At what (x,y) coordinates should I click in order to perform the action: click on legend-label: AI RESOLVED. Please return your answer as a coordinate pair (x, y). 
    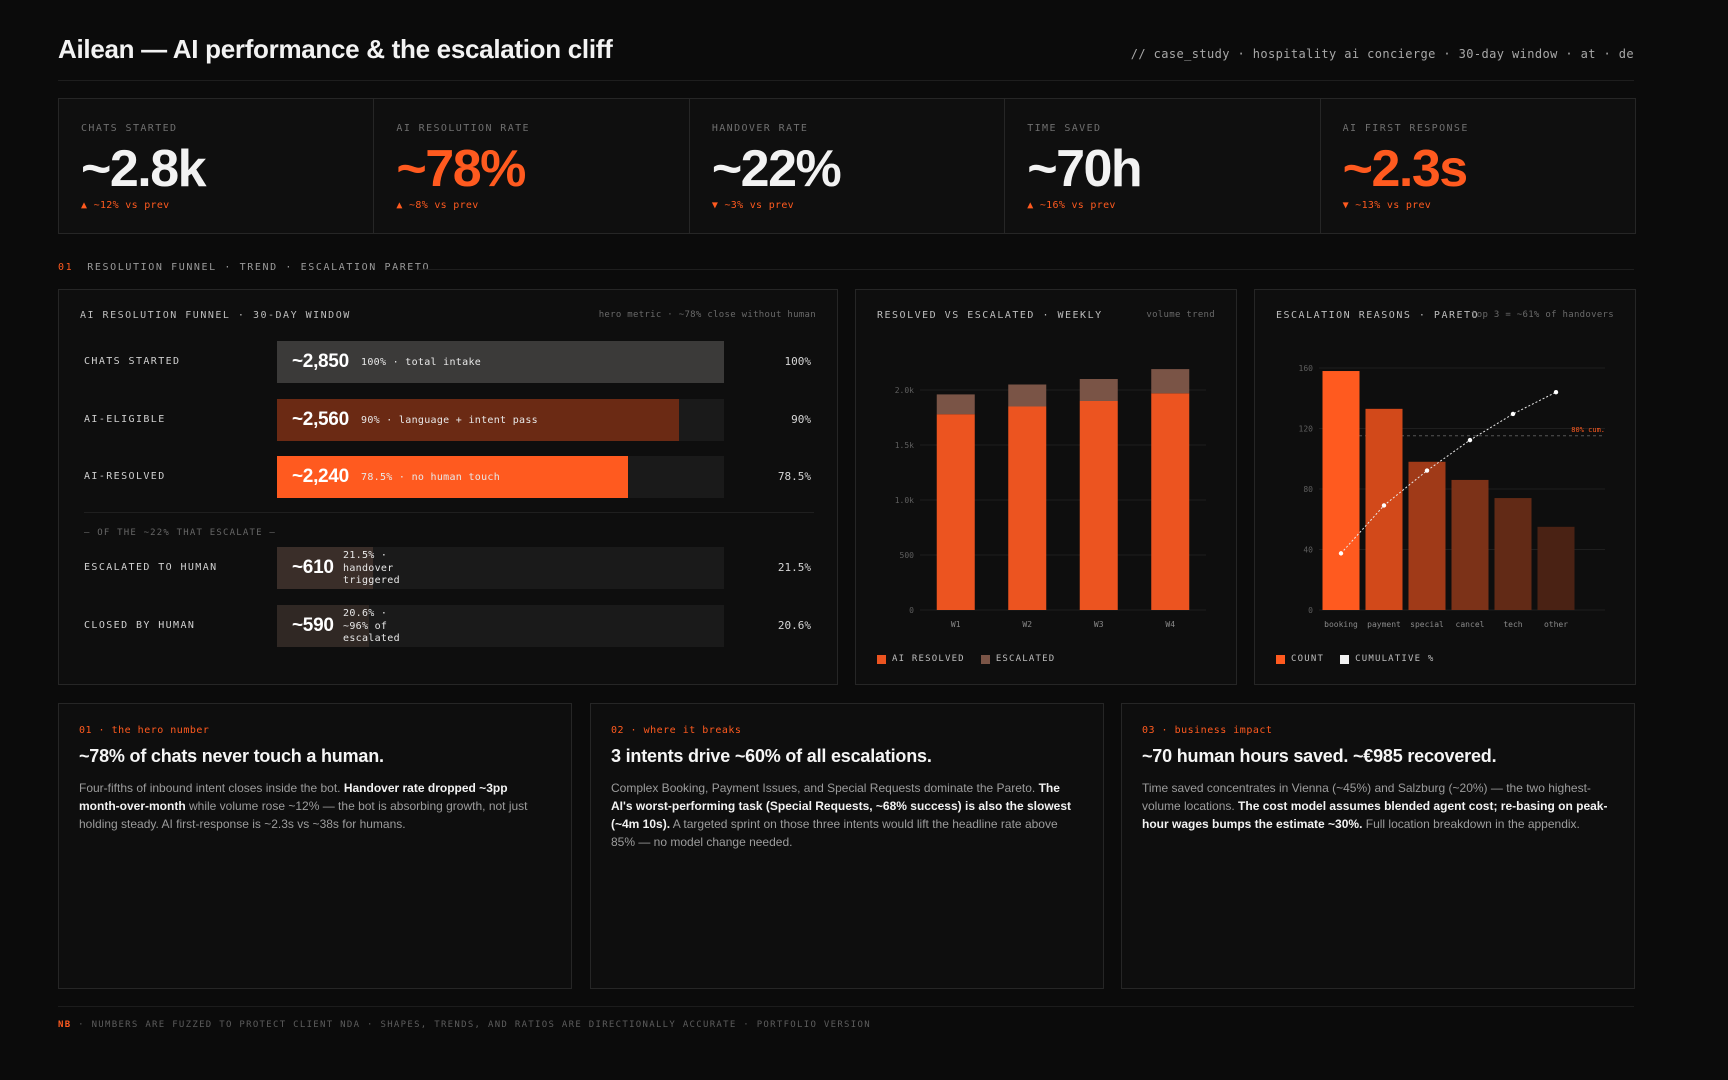
    Looking at the image, I should click on (928, 659).